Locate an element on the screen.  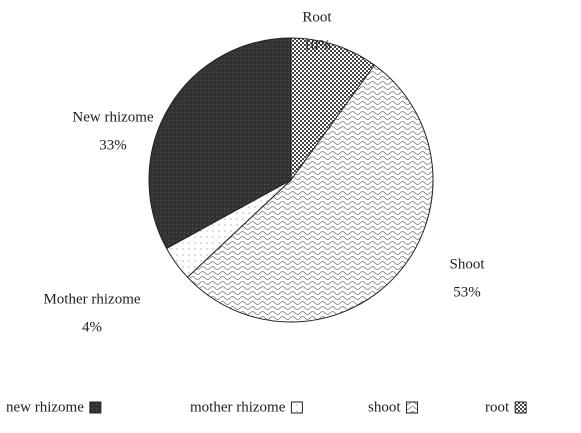
slice-value-label: 33% is located at coordinates (113, 145).